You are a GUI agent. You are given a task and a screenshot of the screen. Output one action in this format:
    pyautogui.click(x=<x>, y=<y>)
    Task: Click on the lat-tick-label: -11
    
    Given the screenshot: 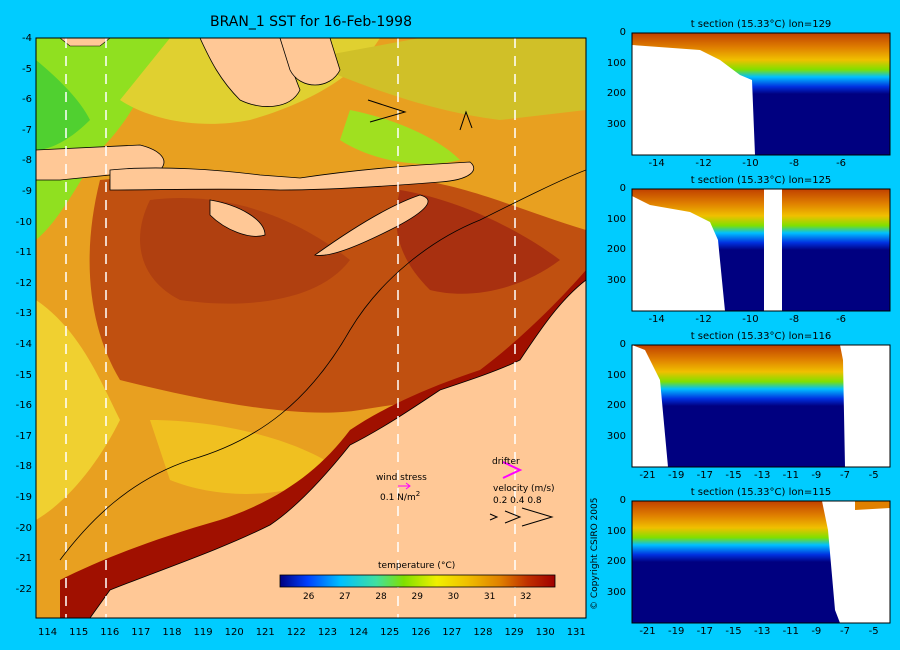 What is the action you would take?
    pyautogui.click(x=23, y=253)
    